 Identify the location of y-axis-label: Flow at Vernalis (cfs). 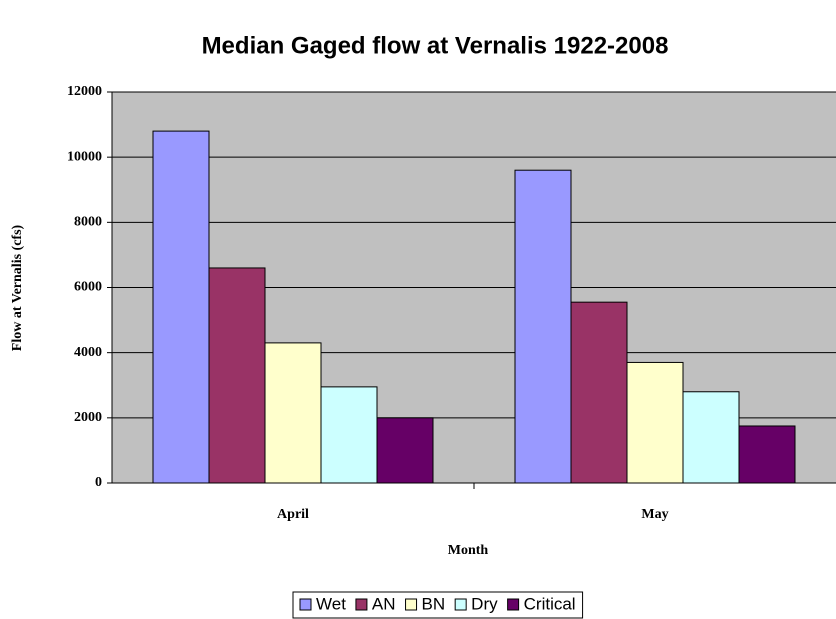
(17, 287).